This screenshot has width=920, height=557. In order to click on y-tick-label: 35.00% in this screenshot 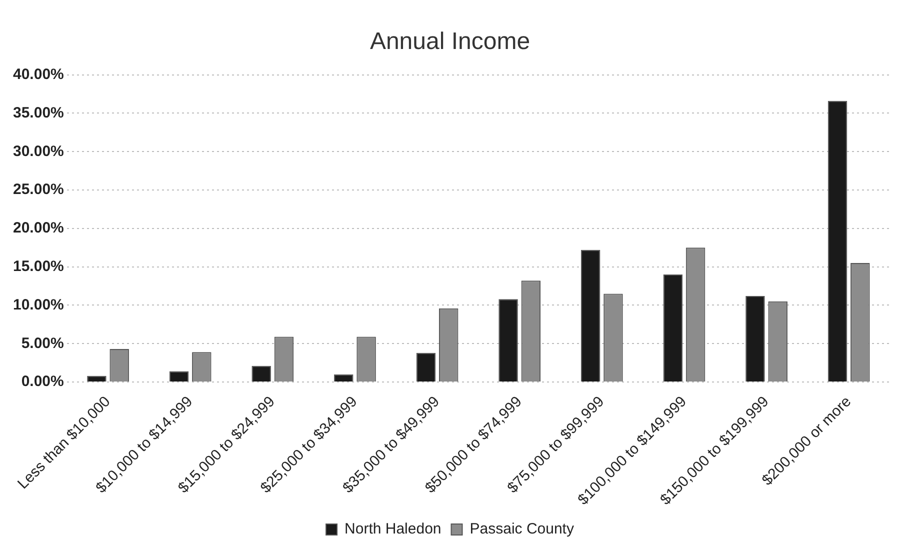, I will do `click(38, 113)`.